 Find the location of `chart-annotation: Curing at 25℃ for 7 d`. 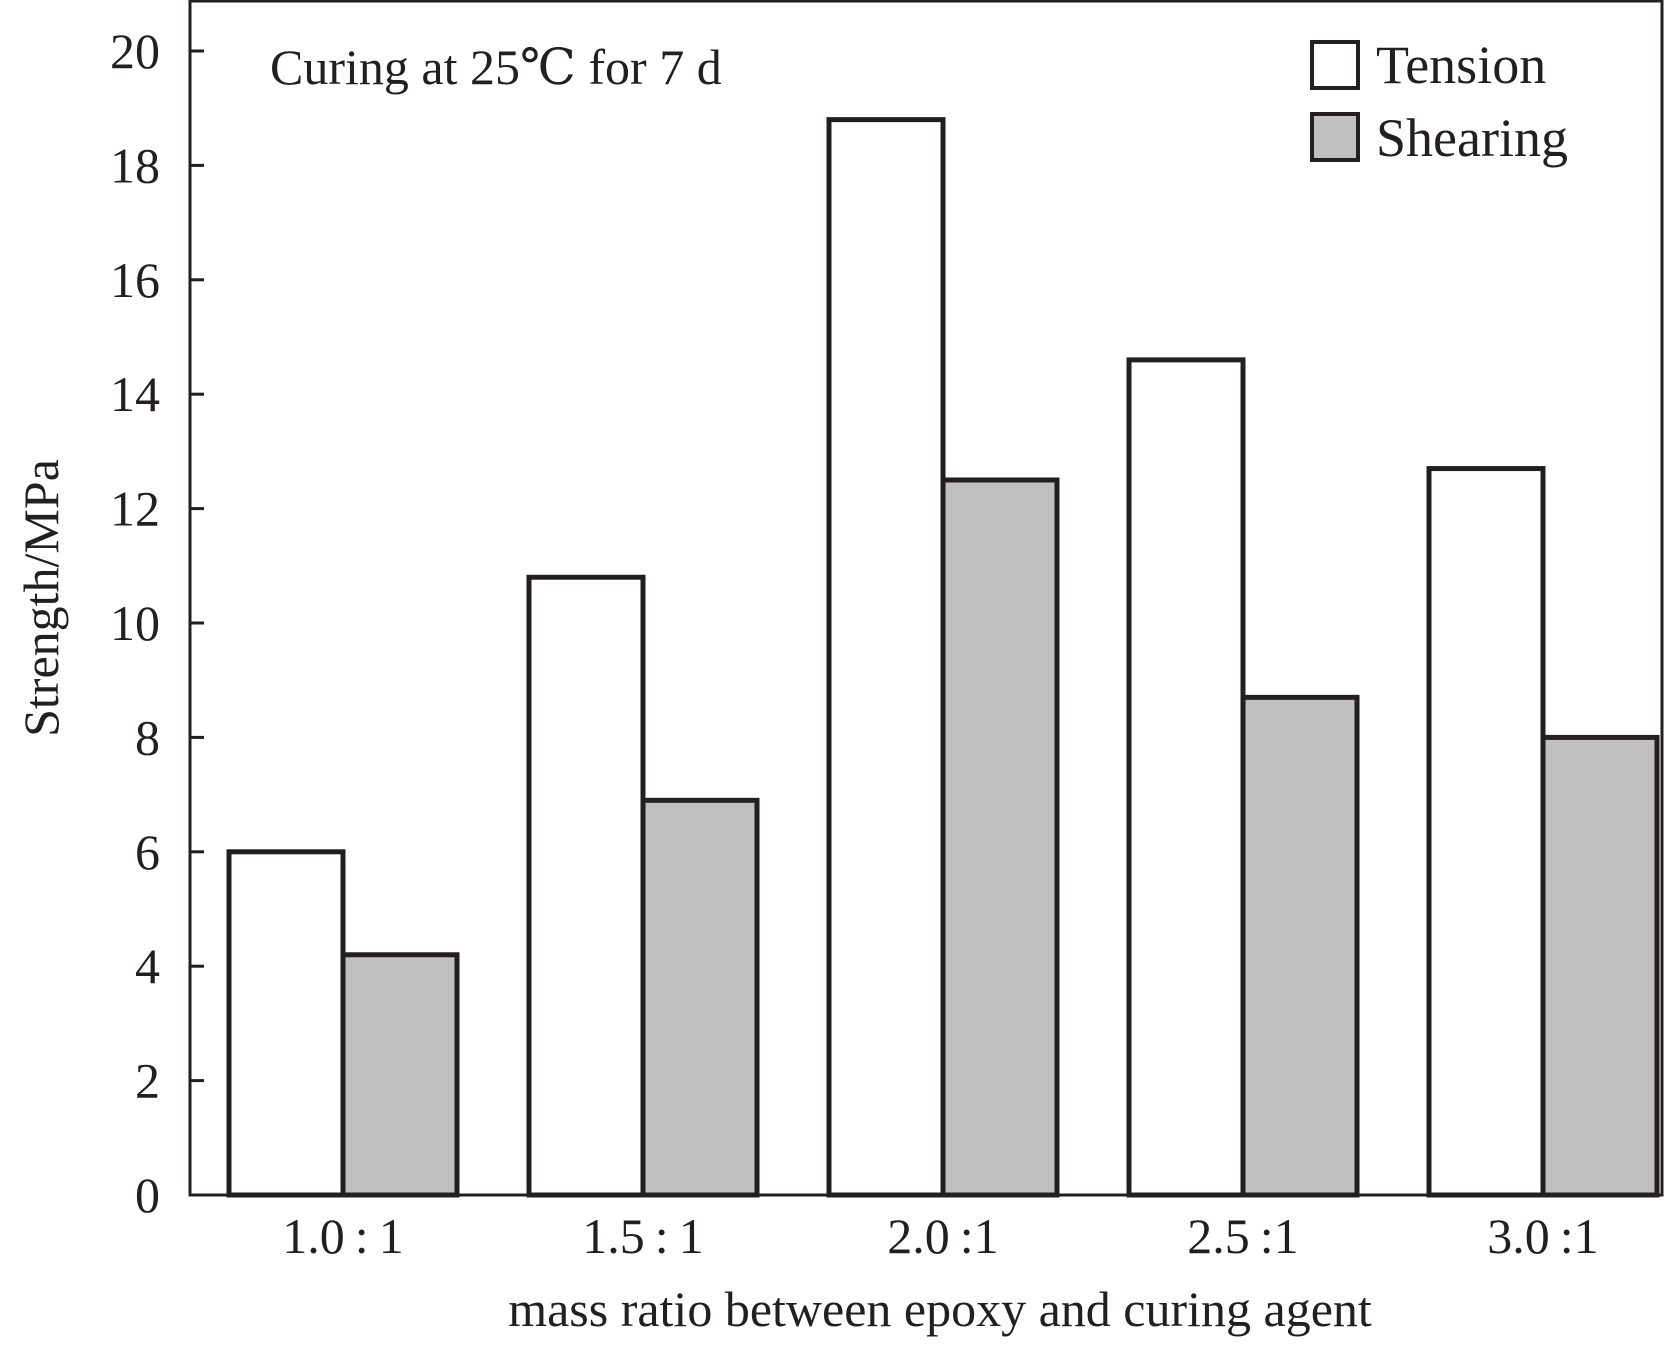

chart-annotation: Curing at 25℃ for 7 d is located at coordinates (496, 67).